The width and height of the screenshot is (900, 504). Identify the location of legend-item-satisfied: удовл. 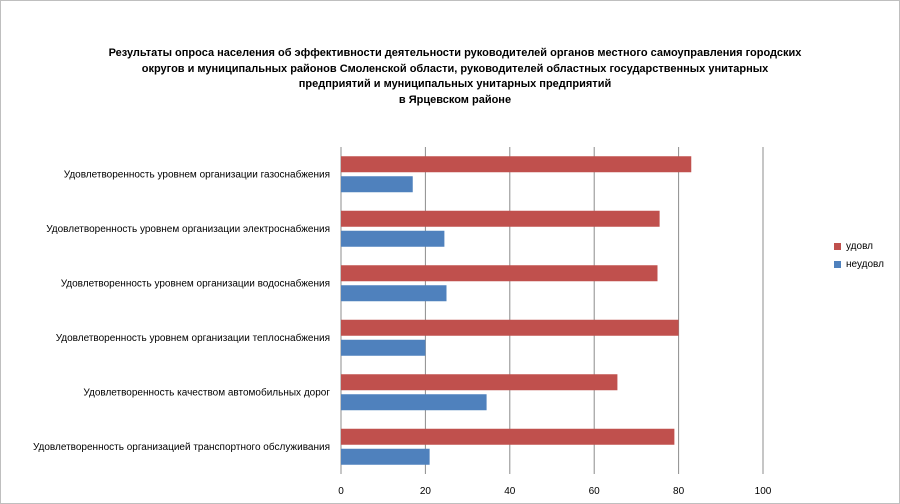
(859, 246).